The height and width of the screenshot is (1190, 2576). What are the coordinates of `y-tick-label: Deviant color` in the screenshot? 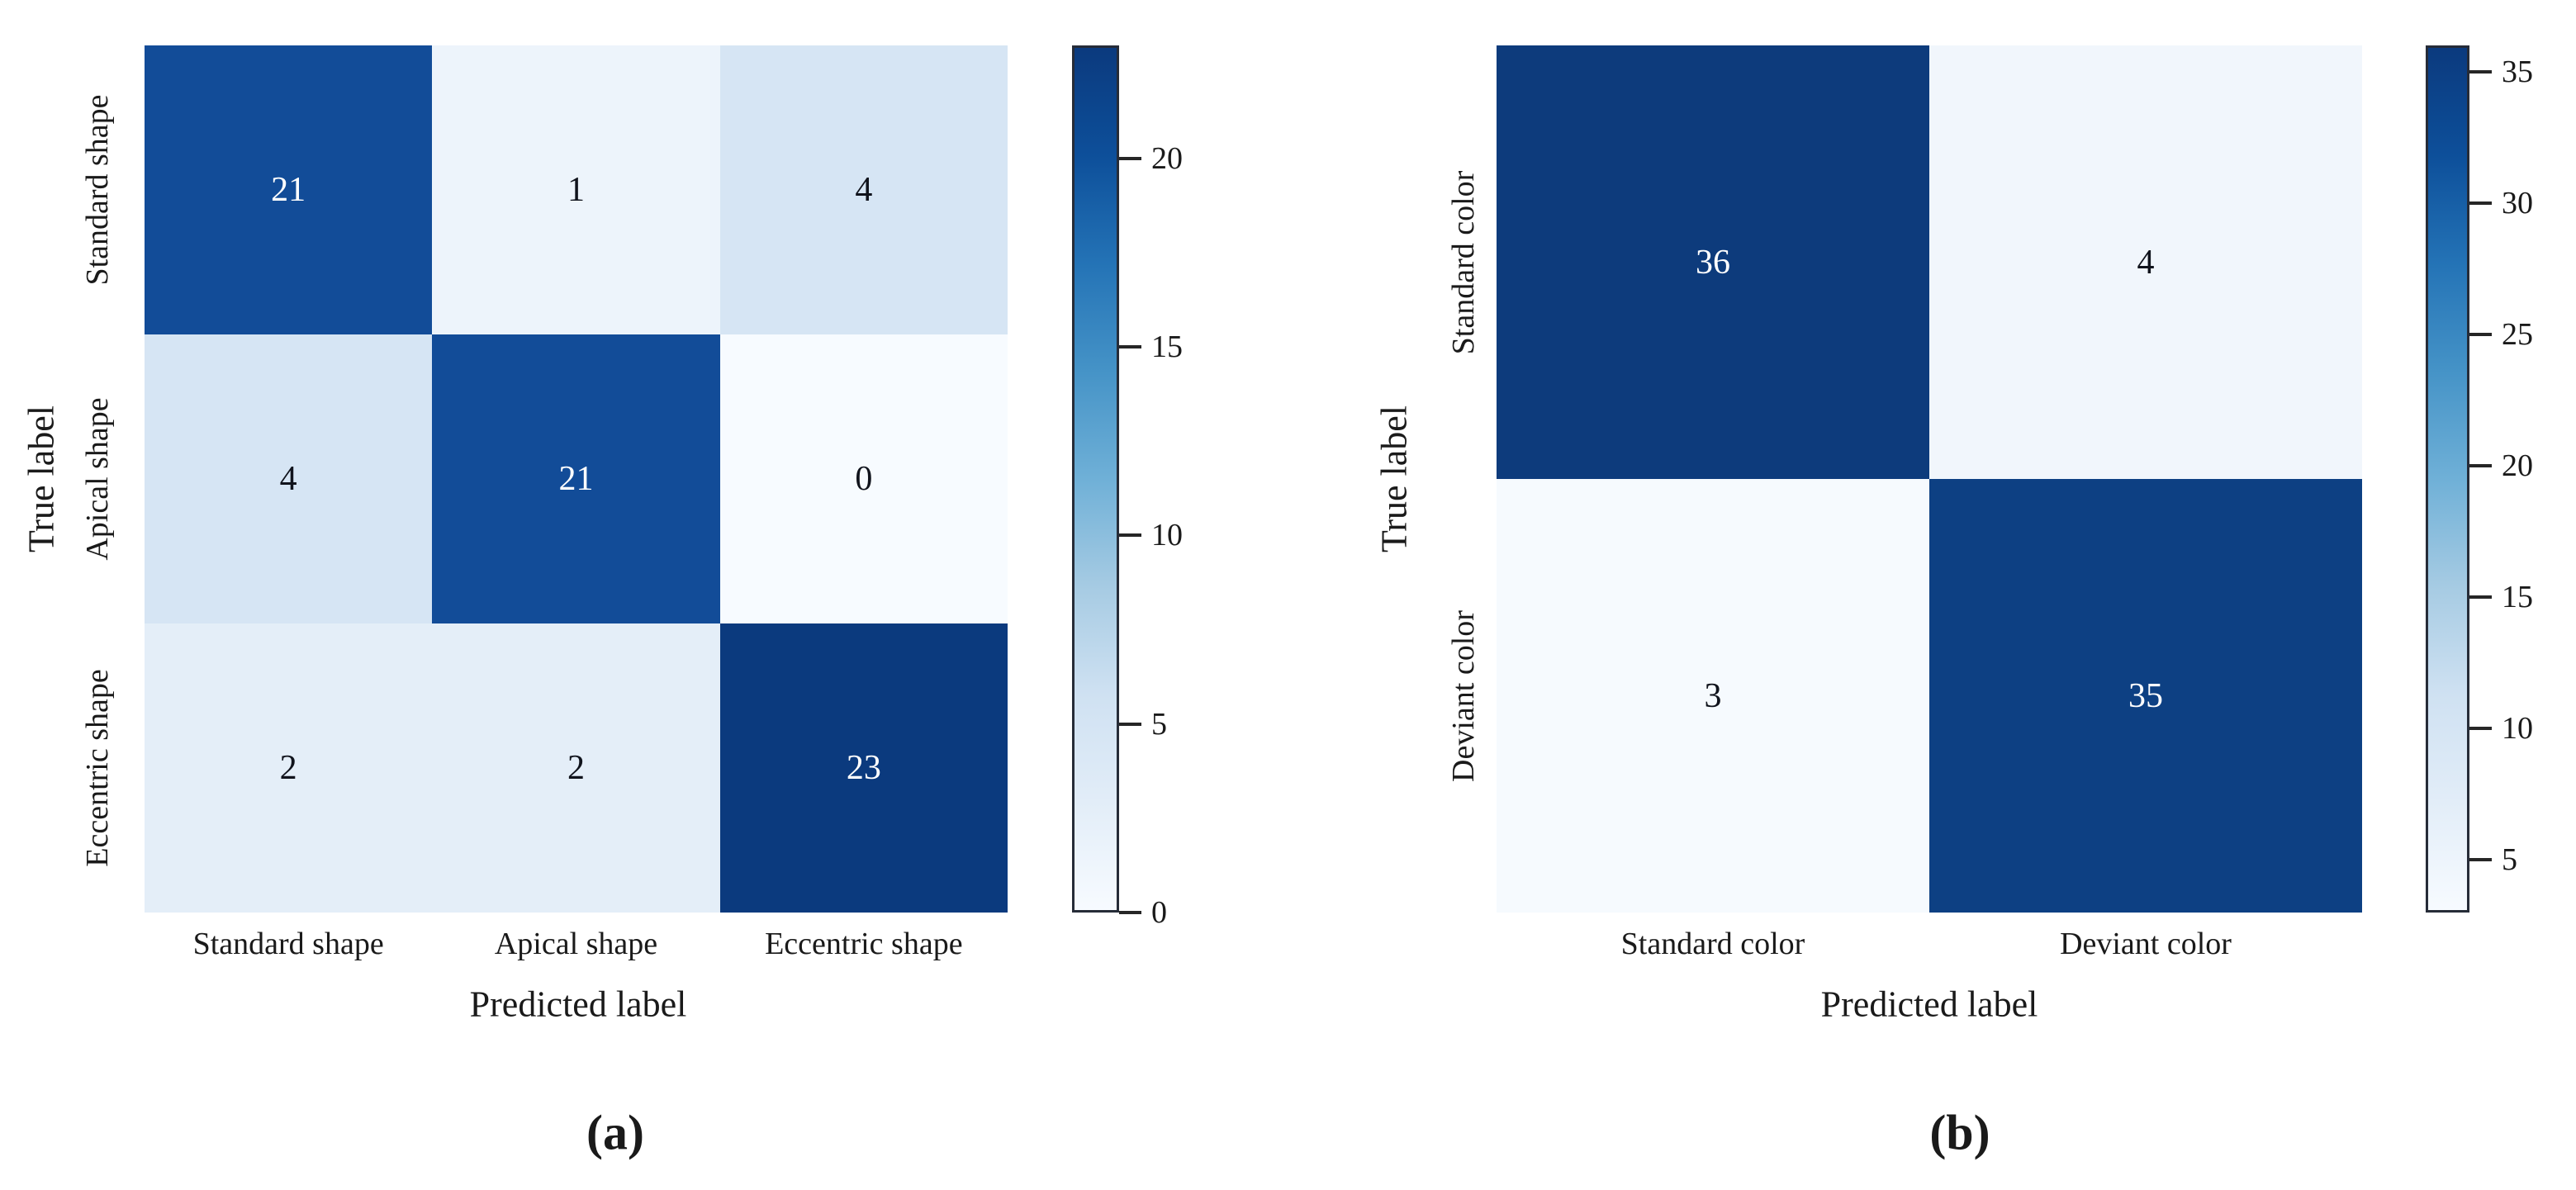 It's located at (1463, 695).